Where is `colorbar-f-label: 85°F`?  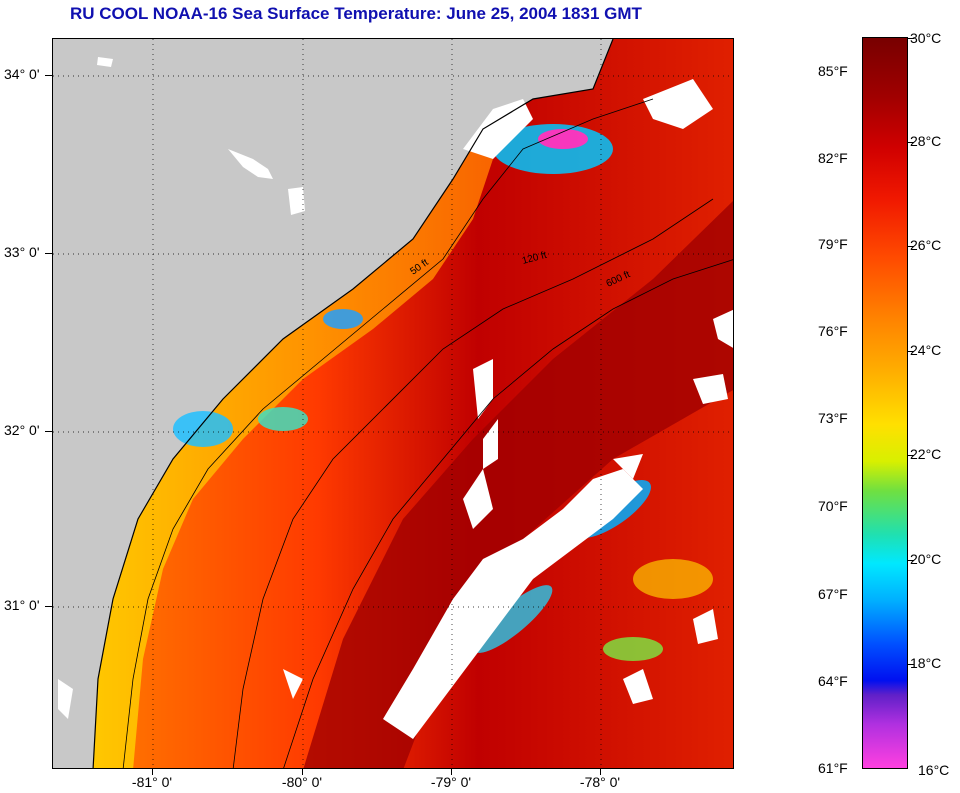 colorbar-f-label: 85°F is located at coordinates (833, 71).